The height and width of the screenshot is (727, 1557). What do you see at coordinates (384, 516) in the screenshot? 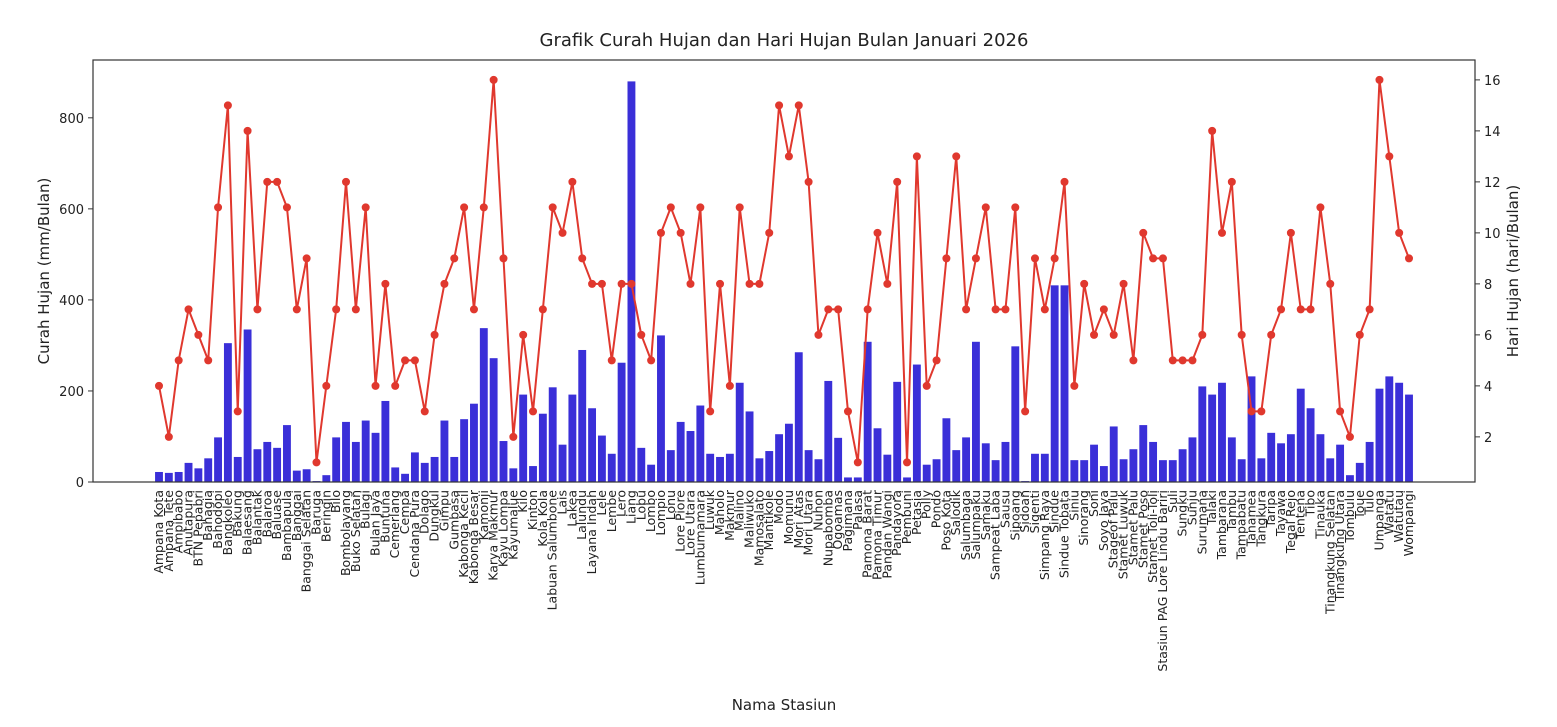
I see `x-tick-label: Buntuna` at bounding box center [384, 516].